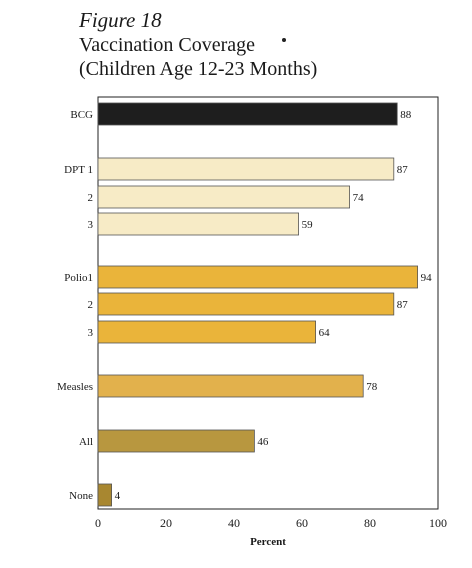  Describe the element at coordinates (427, 278) in the screenshot. I see `data-label: 94` at that location.